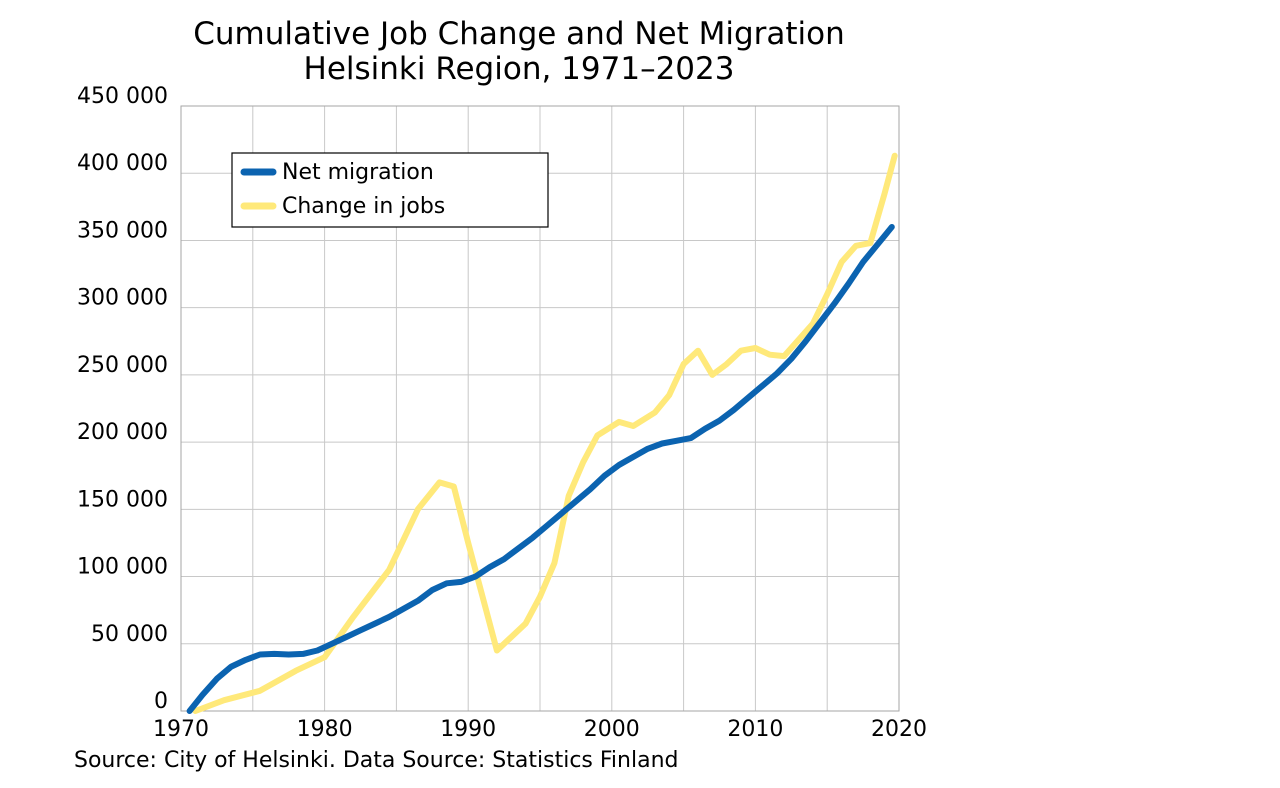 The image size is (1280, 788). Describe the element at coordinates (122, 96) in the screenshot. I see `y-tick-label: 450 000` at that location.